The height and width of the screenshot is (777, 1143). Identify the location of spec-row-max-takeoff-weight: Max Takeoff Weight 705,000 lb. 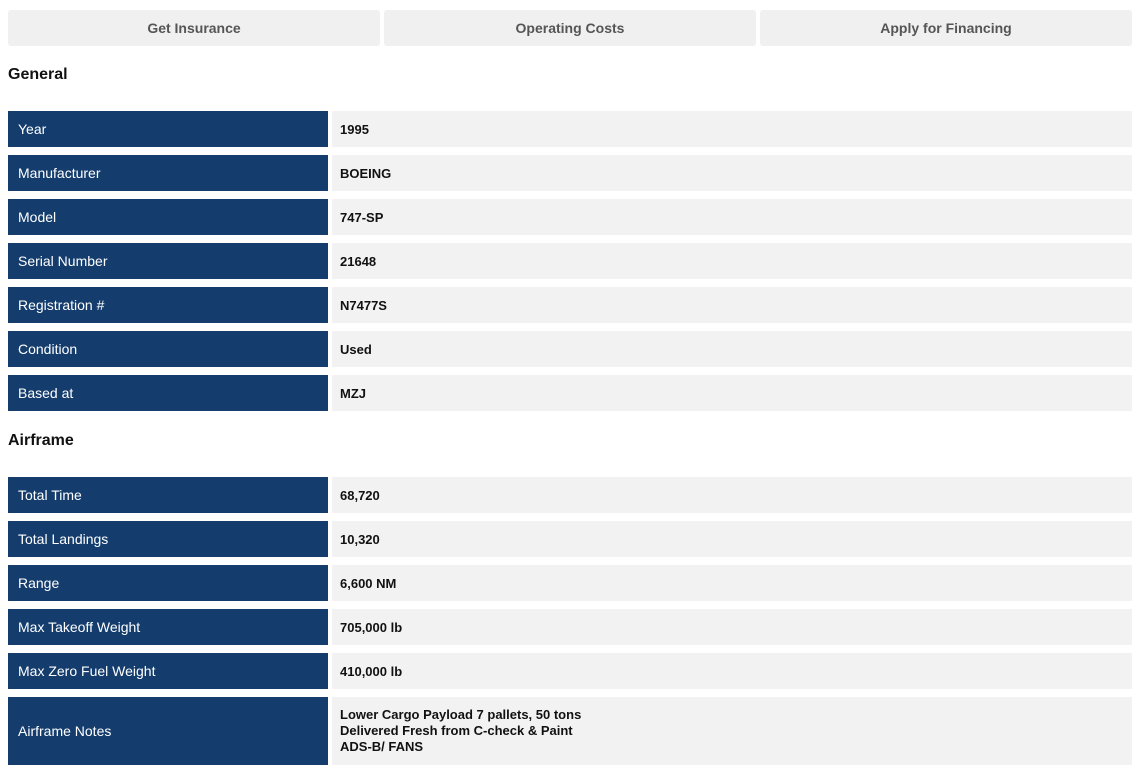
(570, 627).